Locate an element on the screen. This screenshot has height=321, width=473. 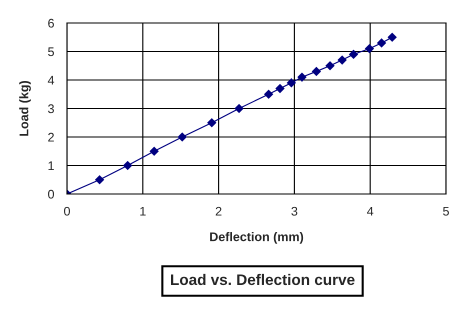
x-tick-label: 5 is located at coordinates (446, 211).